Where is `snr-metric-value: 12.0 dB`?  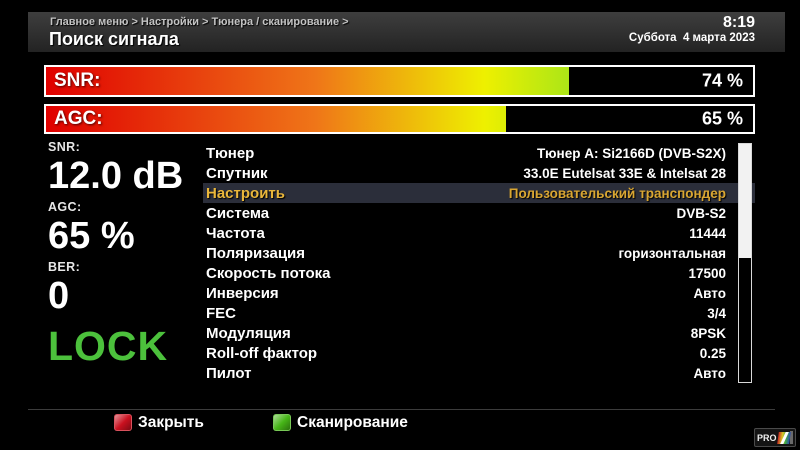 snr-metric-value: 12.0 dB is located at coordinates (116, 176).